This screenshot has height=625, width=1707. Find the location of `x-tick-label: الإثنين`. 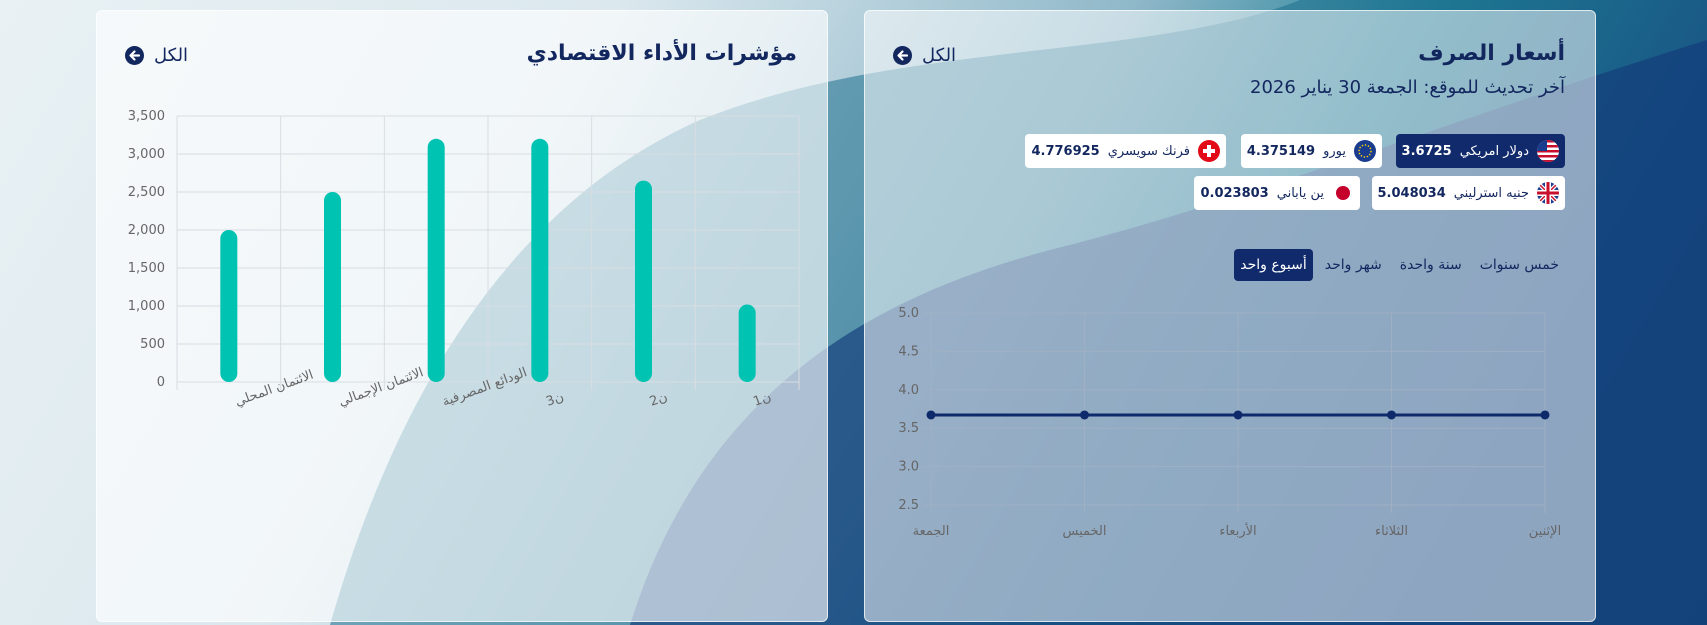

x-tick-label: الإثنين is located at coordinates (1545, 531).